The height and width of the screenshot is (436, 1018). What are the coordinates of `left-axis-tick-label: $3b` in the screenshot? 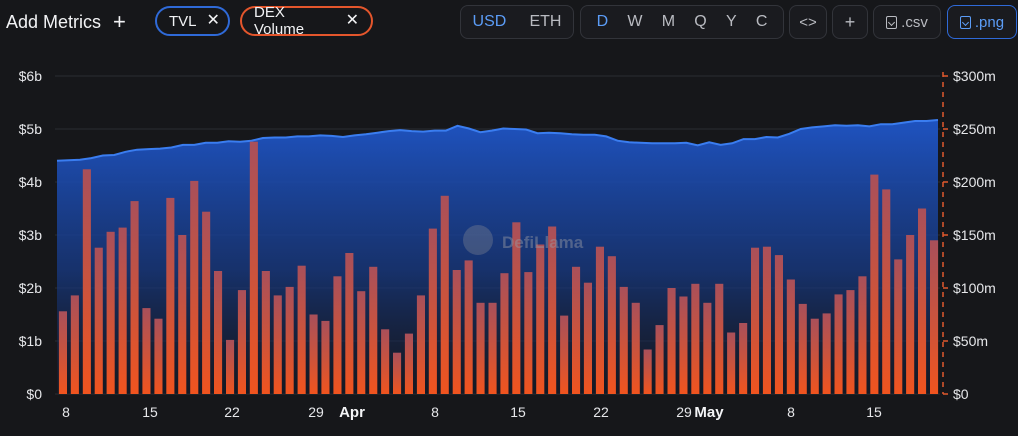 It's located at (31, 235).